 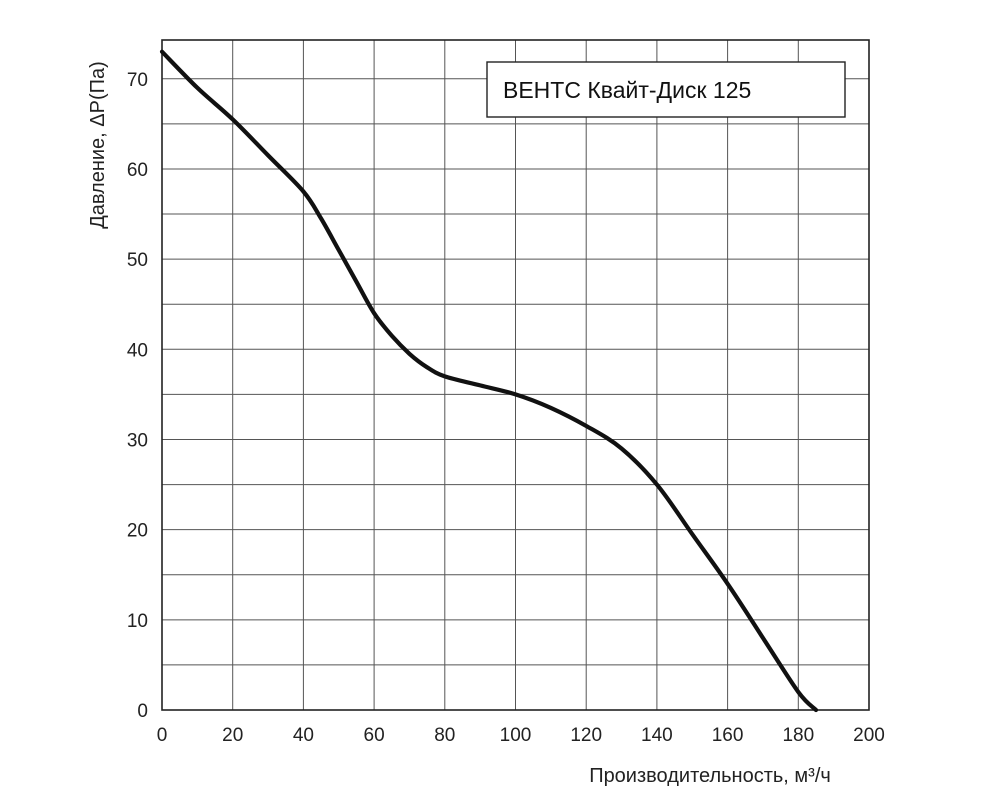 I want to click on x-tick-label: 80, so click(x=444, y=735).